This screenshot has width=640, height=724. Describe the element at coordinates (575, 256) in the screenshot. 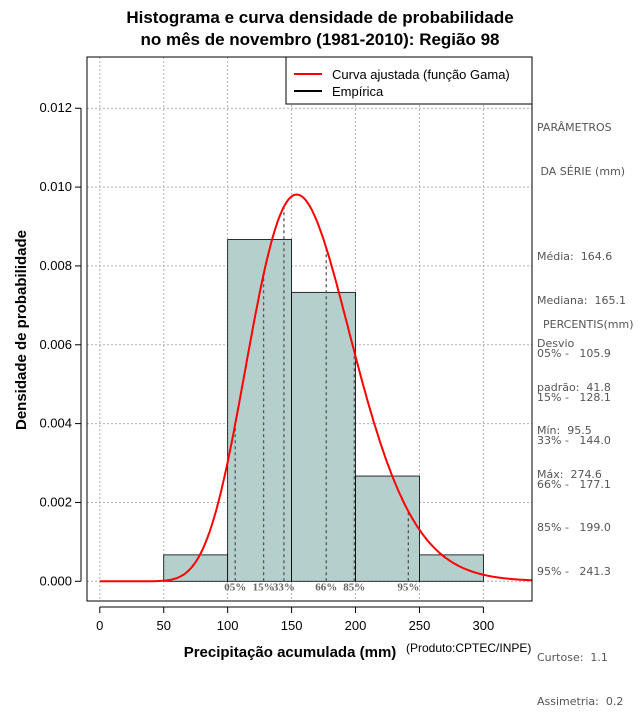

I see `stat-media: Média: 164.6` at that location.